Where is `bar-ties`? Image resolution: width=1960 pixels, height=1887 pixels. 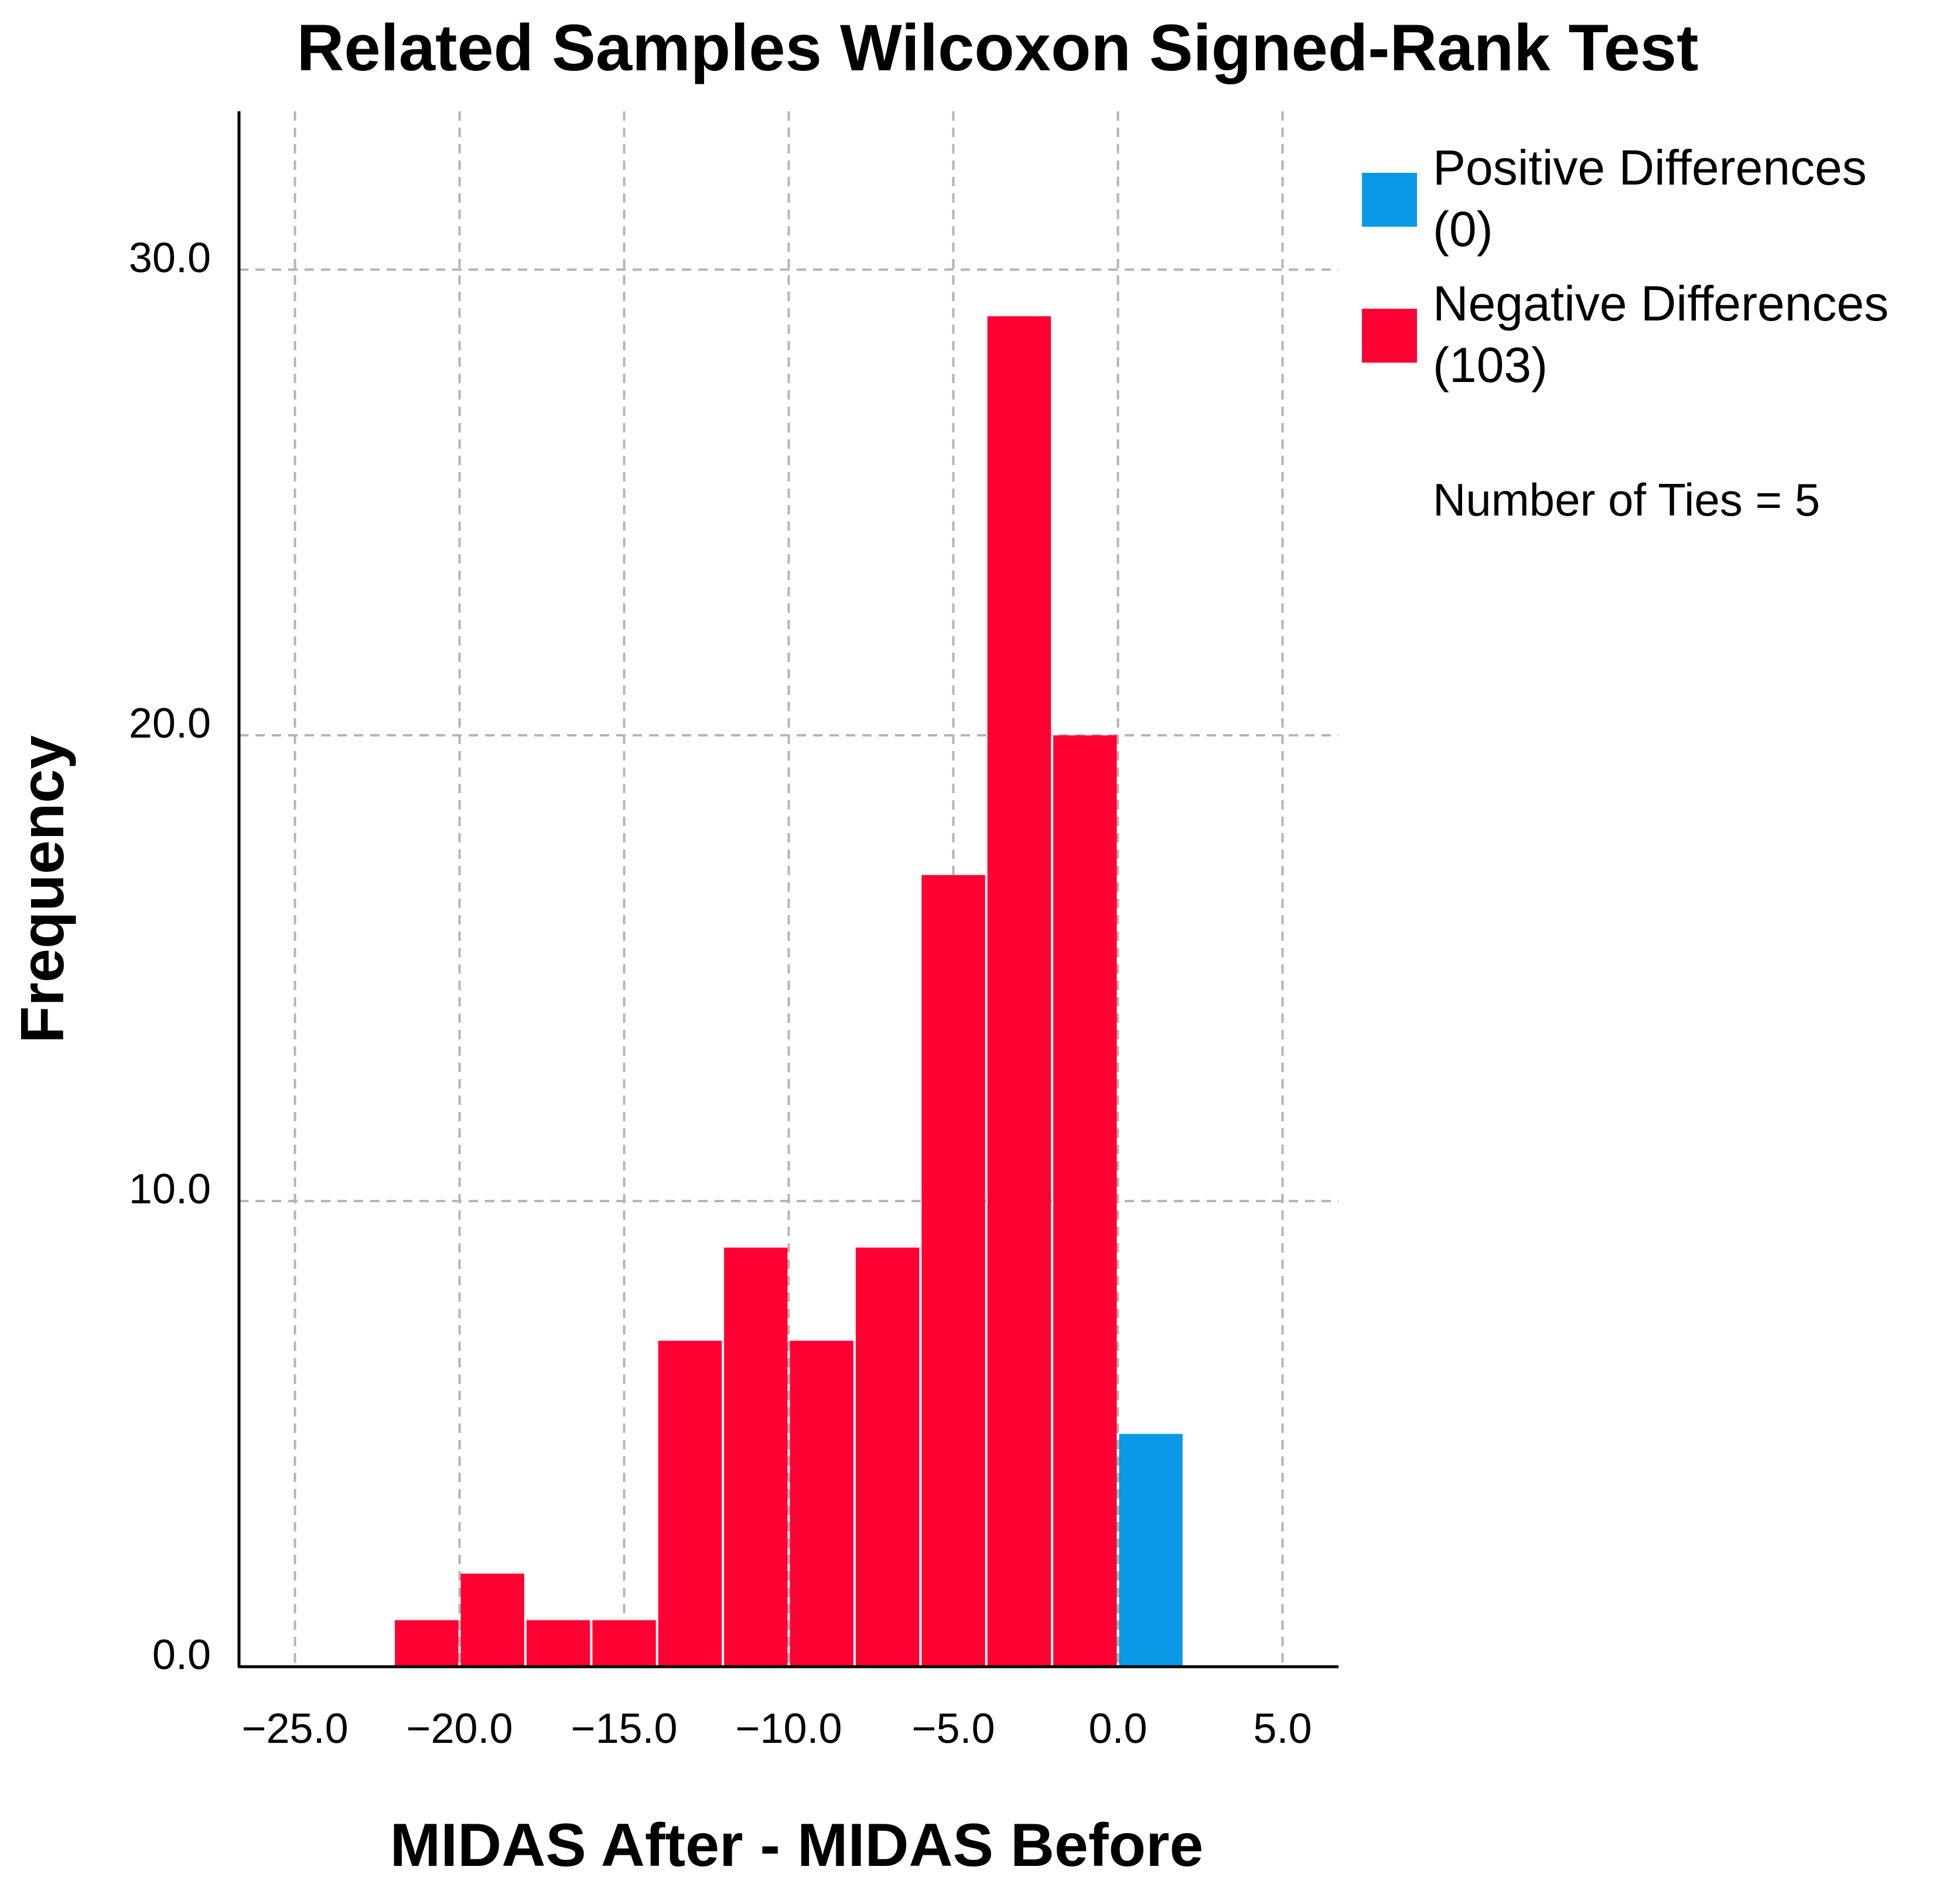 bar-ties is located at coordinates (1151, 1550).